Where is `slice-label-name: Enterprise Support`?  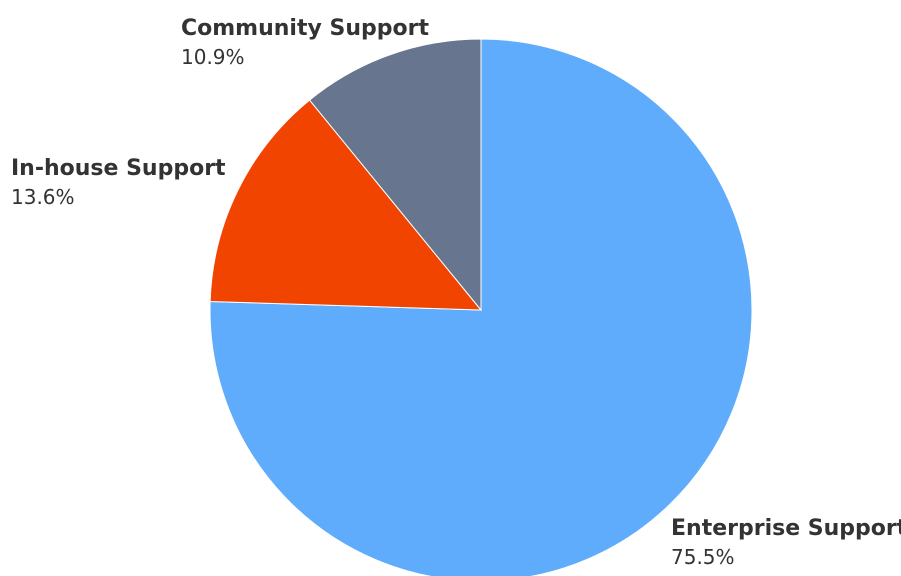 slice-label-name: Enterprise Support is located at coordinates (786, 528).